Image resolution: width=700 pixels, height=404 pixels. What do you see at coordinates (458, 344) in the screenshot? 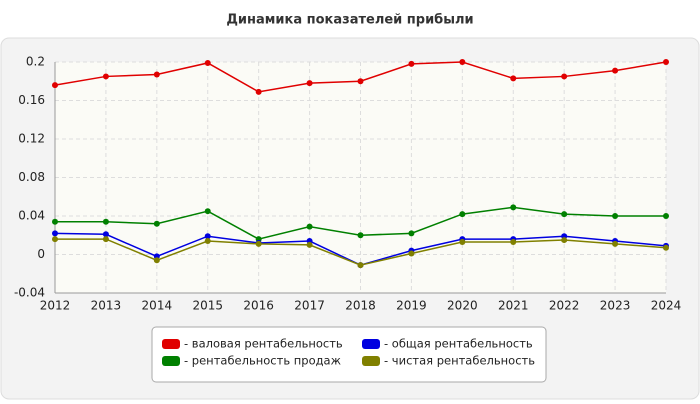
I see `legend-label: - общая рентабельность` at bounding box center [458, 344].